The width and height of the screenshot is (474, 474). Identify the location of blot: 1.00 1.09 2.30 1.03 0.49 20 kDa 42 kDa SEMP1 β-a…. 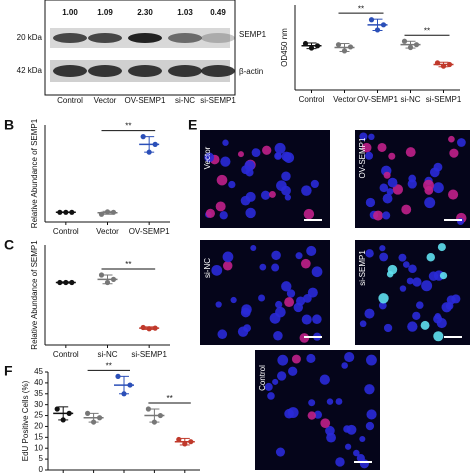
(142, 56).